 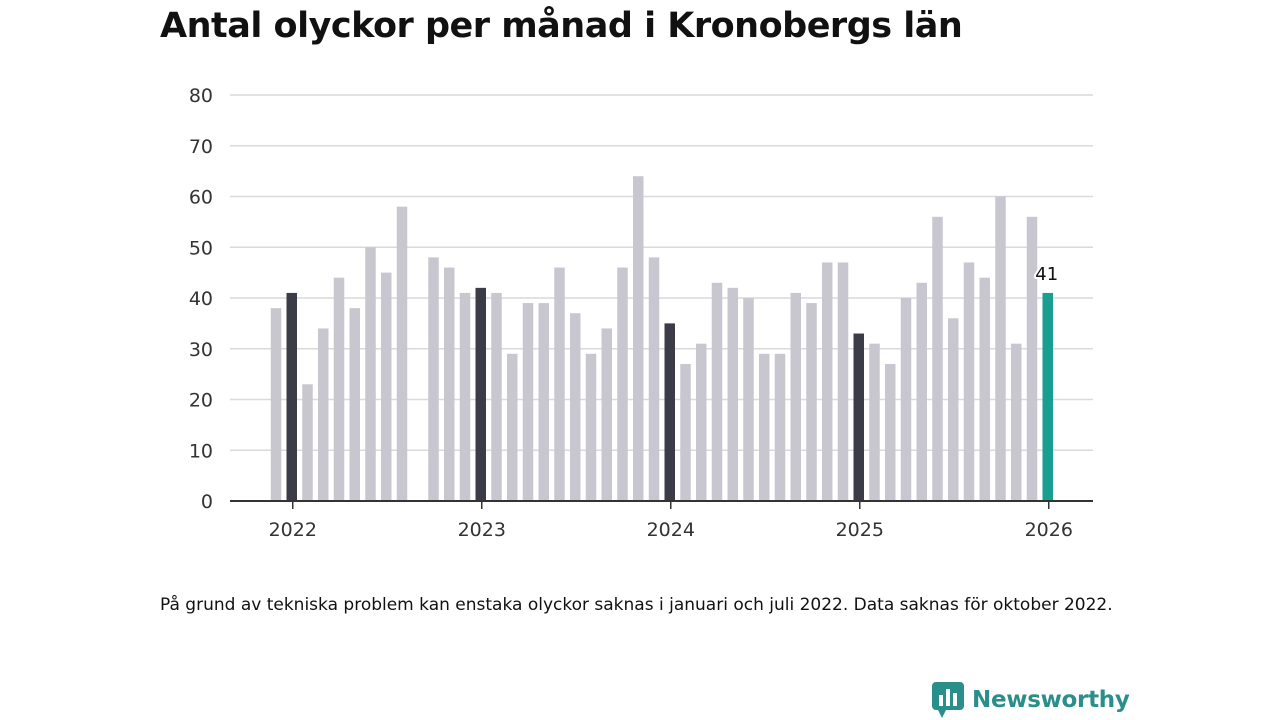 I want to click on y-tick-label: 20, so click(x=201, y=401).